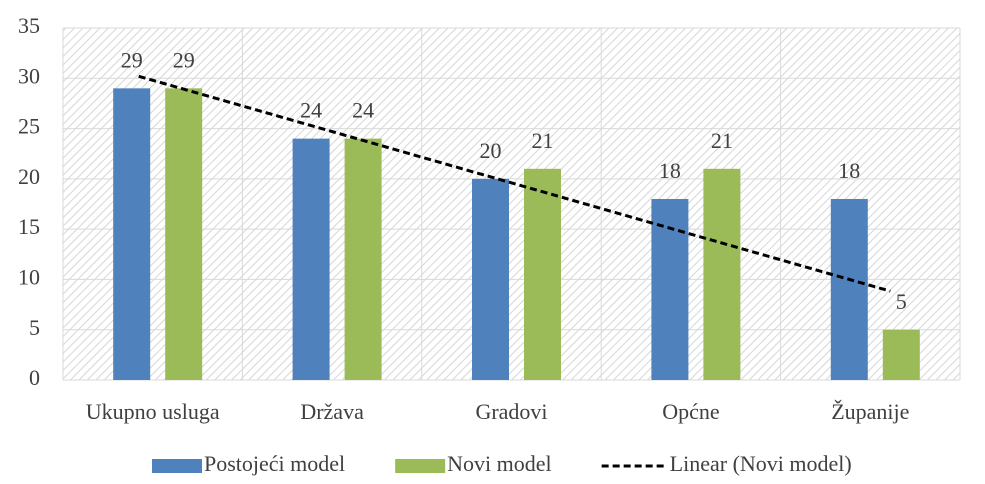  Describe the element at coordinates (491, 150) in the screenshot. I see `data-label: 20` at that location.